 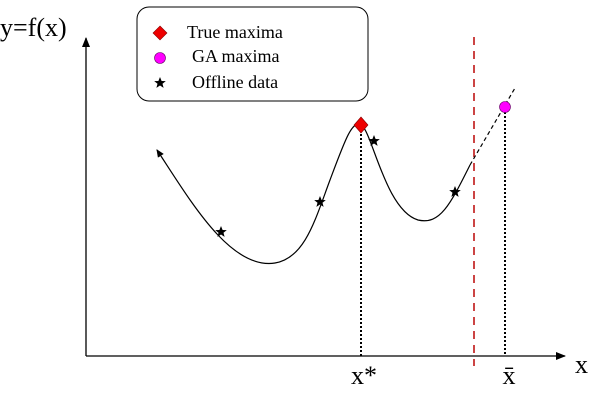 What do you see at coordinates (235, 82) in the screenshot?
I see `legend-label: Offline data` at bounding box center [235, 82].